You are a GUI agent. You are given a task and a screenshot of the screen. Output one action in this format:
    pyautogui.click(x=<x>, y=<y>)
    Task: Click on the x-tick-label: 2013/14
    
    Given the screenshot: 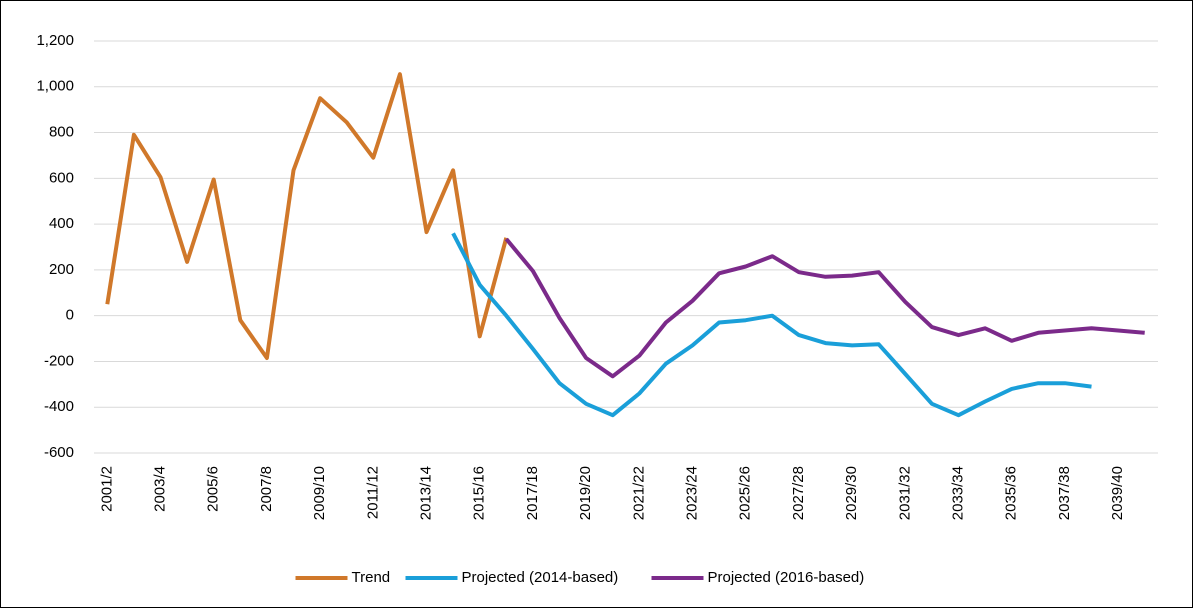 What is the action you would take?
    pyautogui.click(x=425, y=493)
    